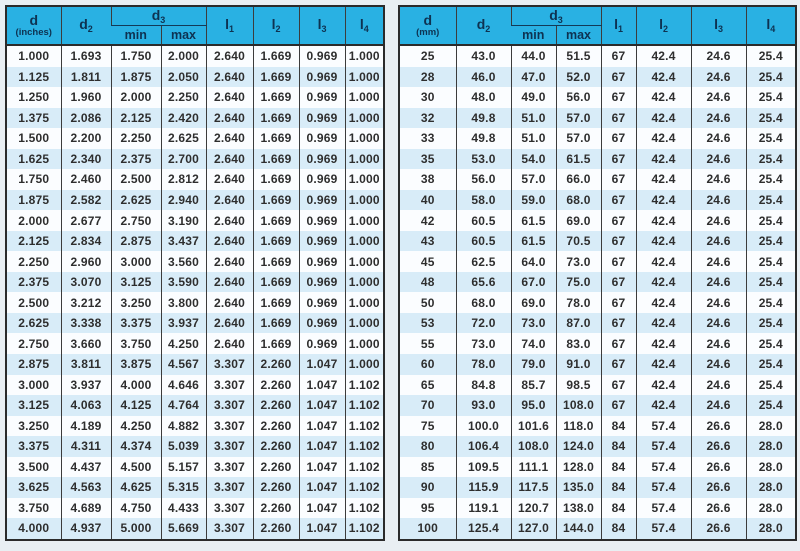  Describe the element at coordinates (663, 487) in the screenshot. I see `table-cell: 57.4` at that location.